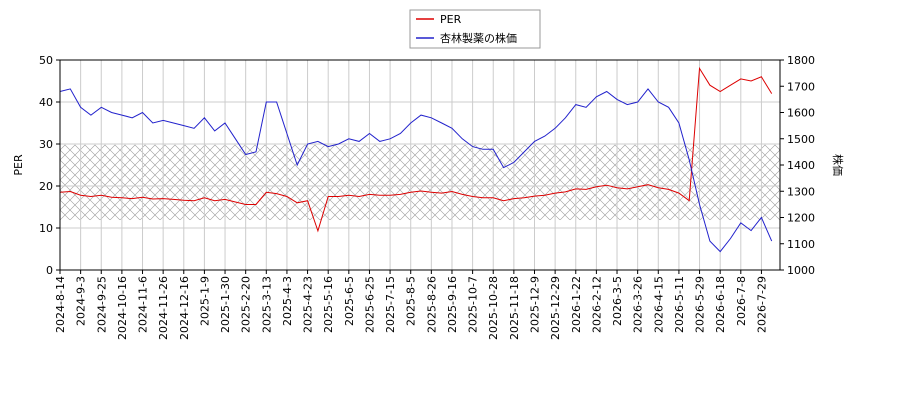  I want to click on legend: PER 杏林製薬の株価, so click(475, 29).